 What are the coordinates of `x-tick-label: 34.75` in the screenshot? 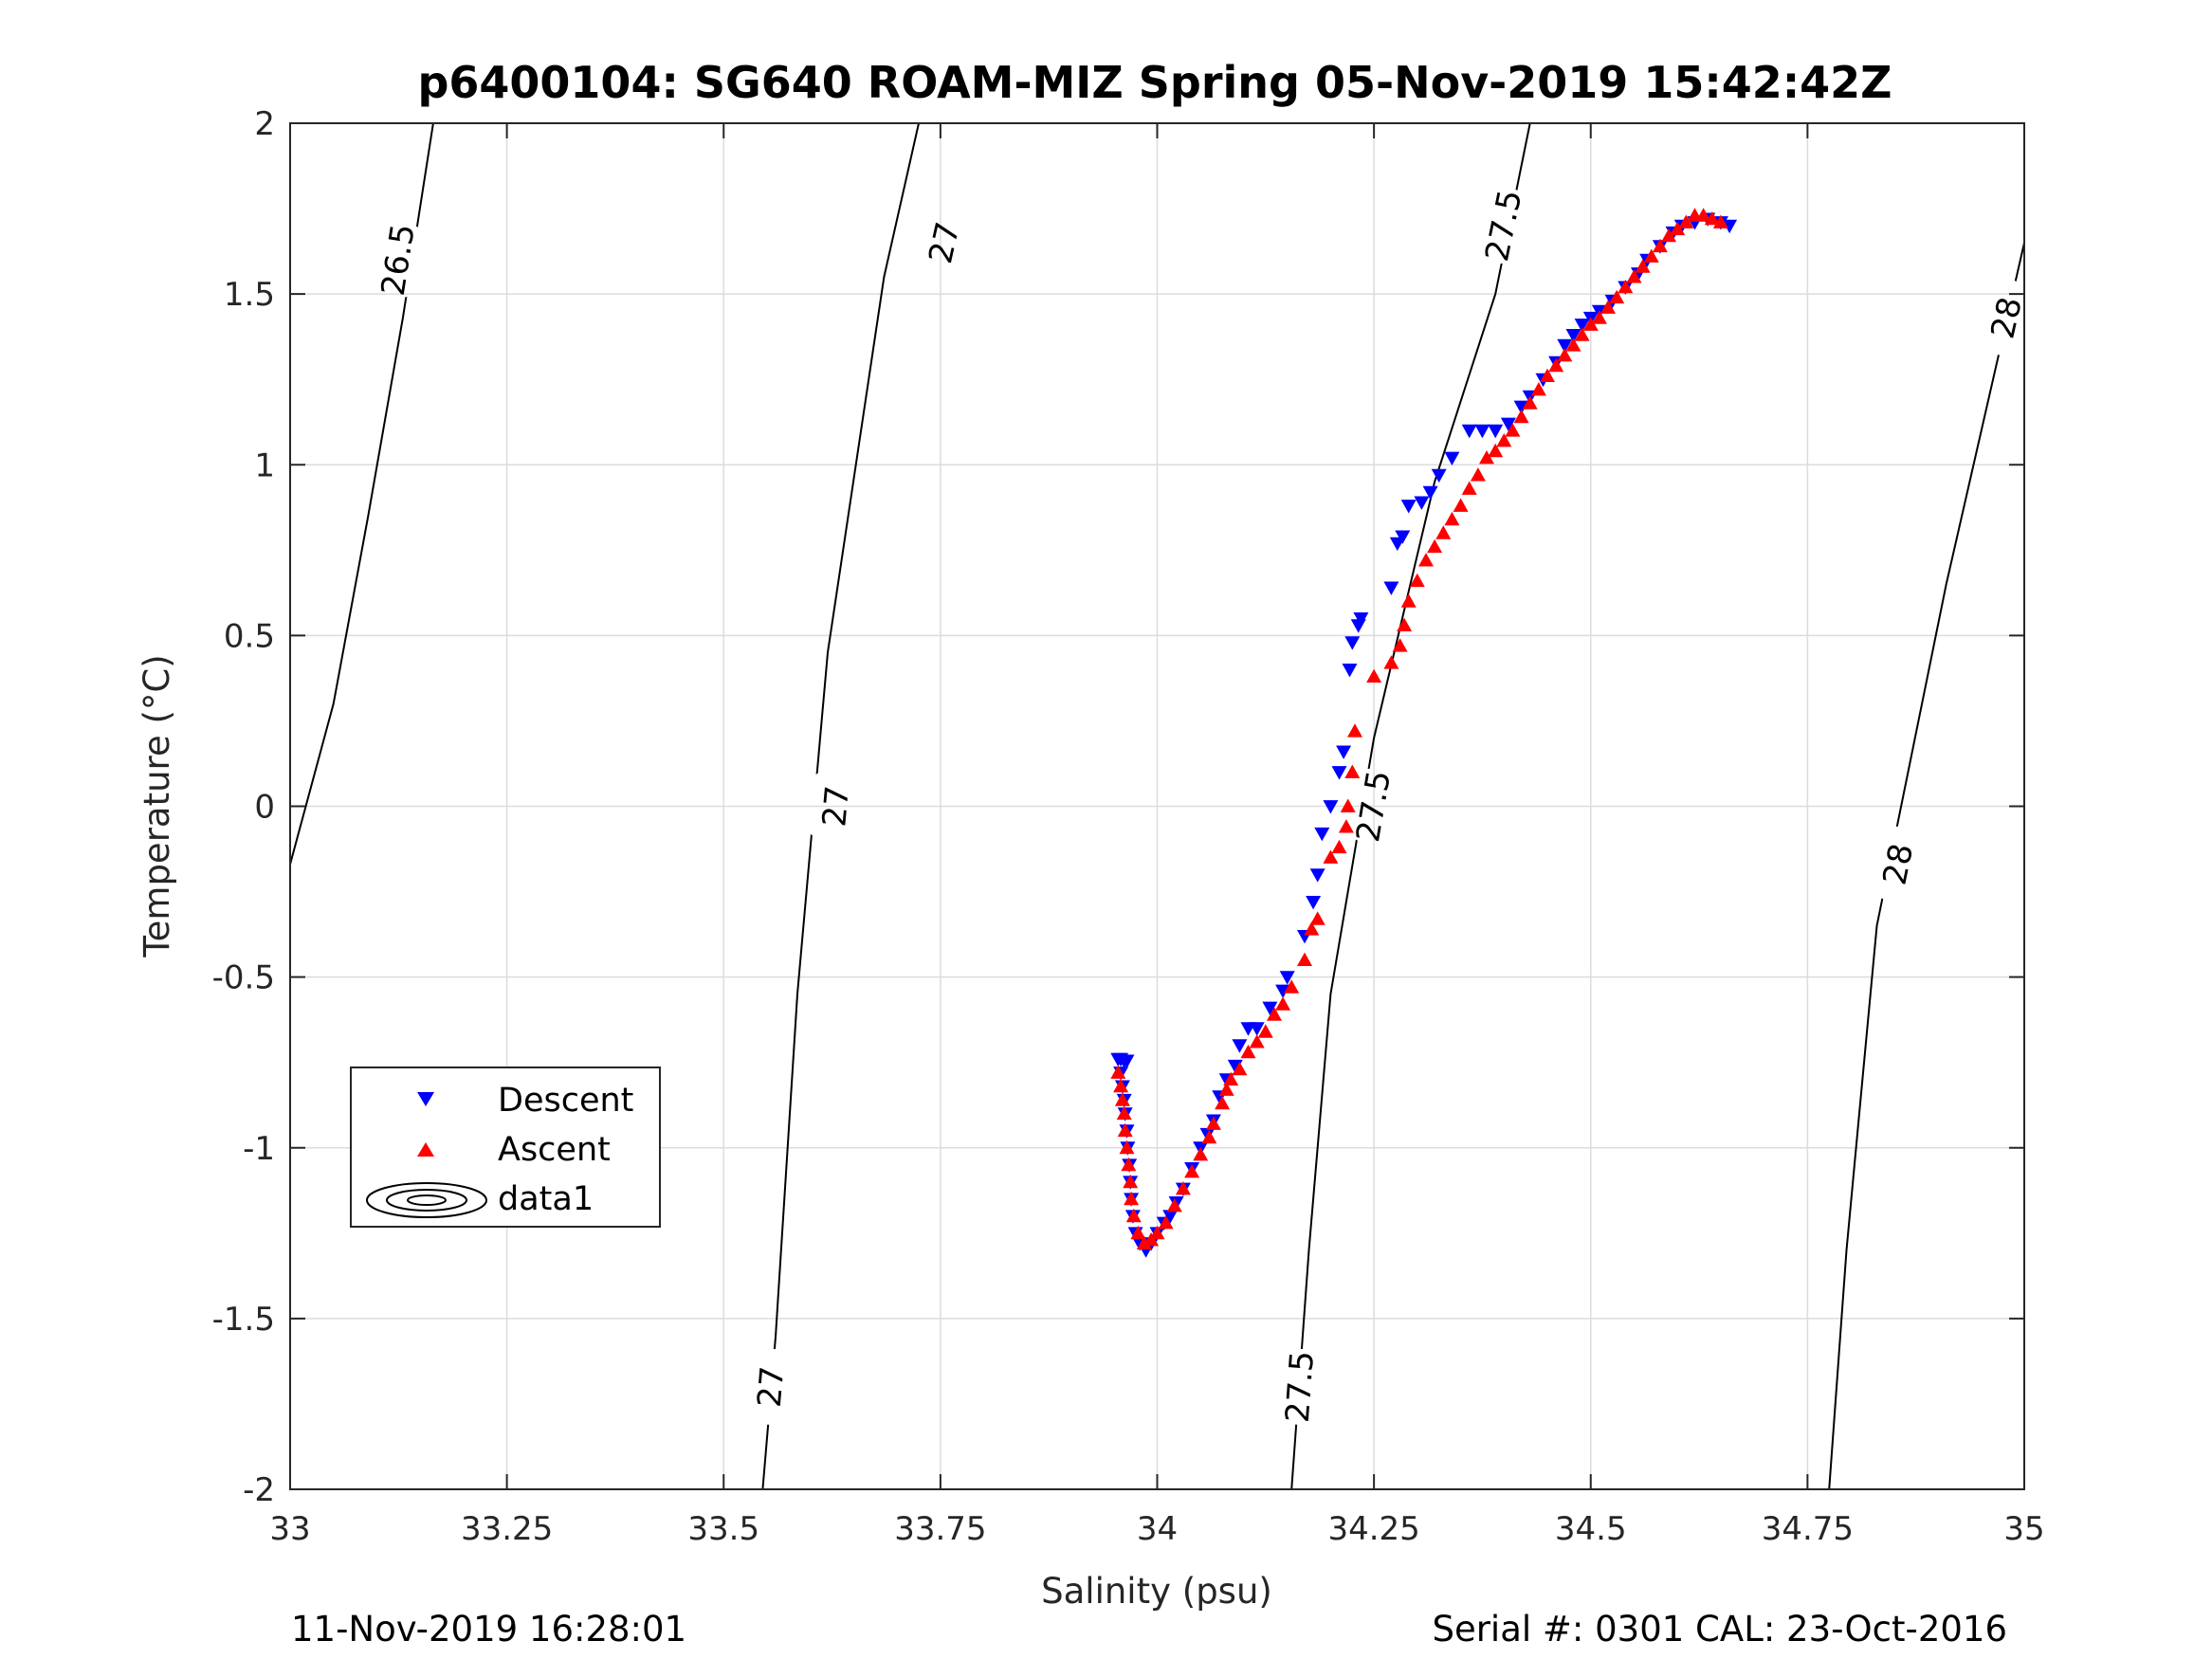 It's located at (1808, 1529).